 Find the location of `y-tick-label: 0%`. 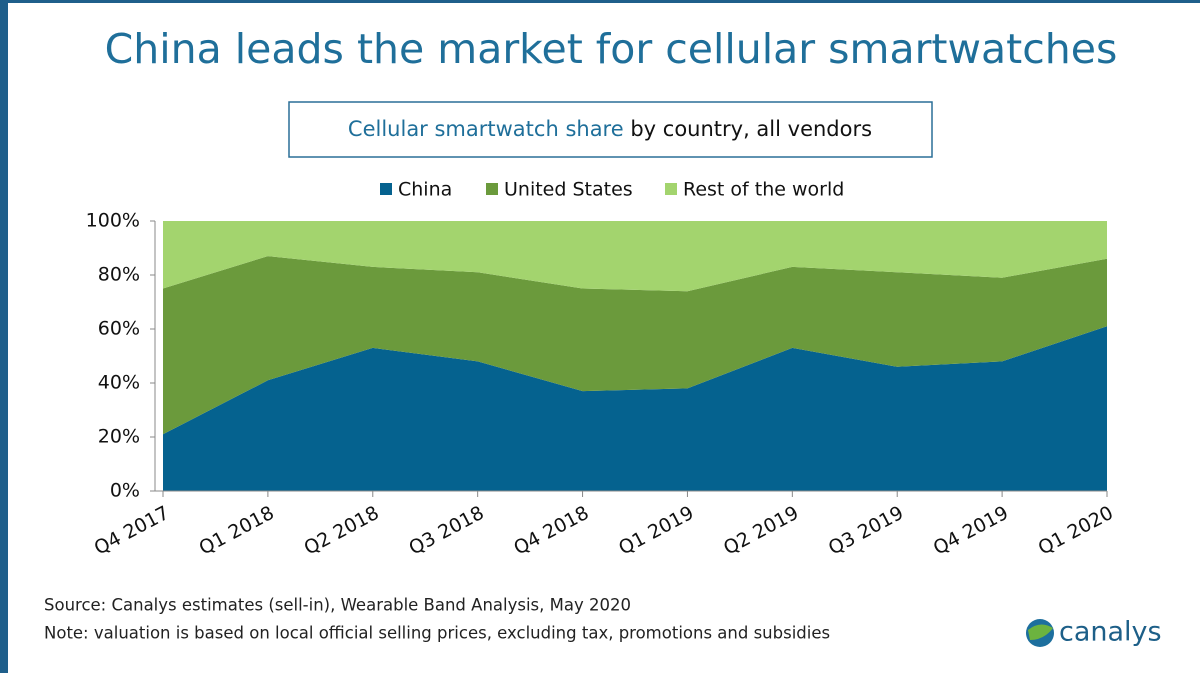

y-tick-label: 0% is located at coordinates (125, 491).